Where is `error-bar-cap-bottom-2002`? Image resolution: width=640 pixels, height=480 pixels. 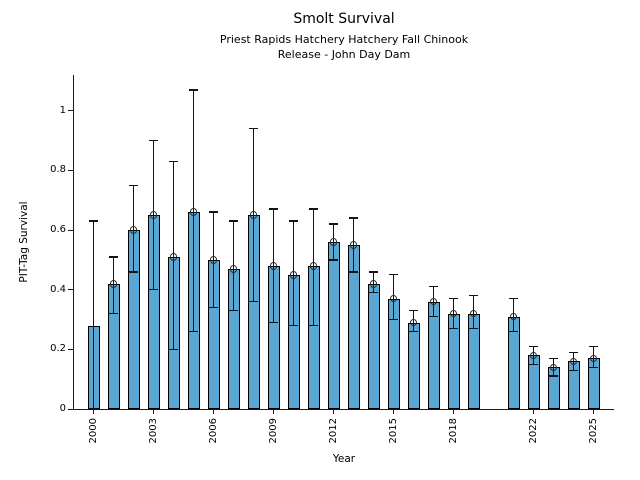 error-bar-cap-bottom-2002 is located at coordinates (133, 272).